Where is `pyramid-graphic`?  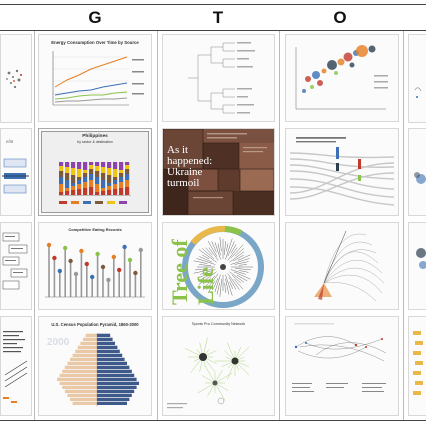 pyramid-graphic is located at coordinates (98, 370).